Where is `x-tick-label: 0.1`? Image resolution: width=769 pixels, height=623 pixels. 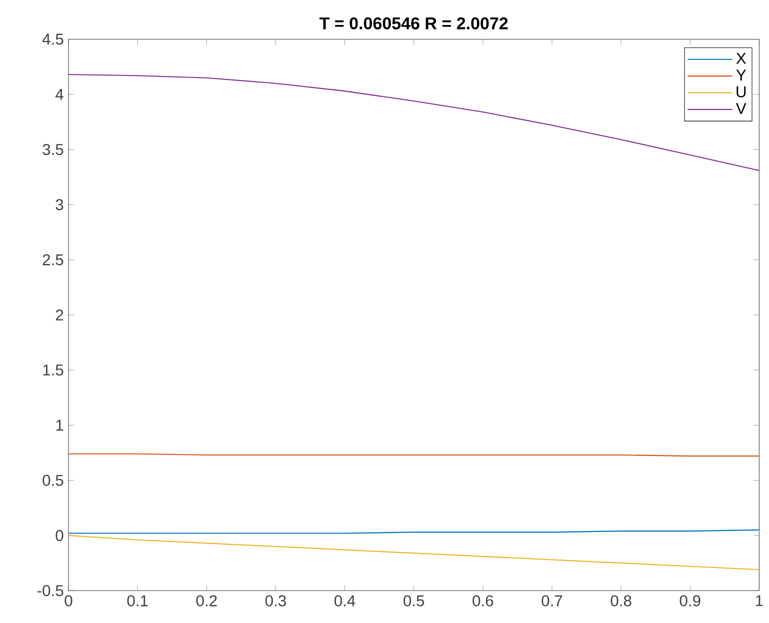
x-tick-label: 0.1 is located at coordinates (137, 600).